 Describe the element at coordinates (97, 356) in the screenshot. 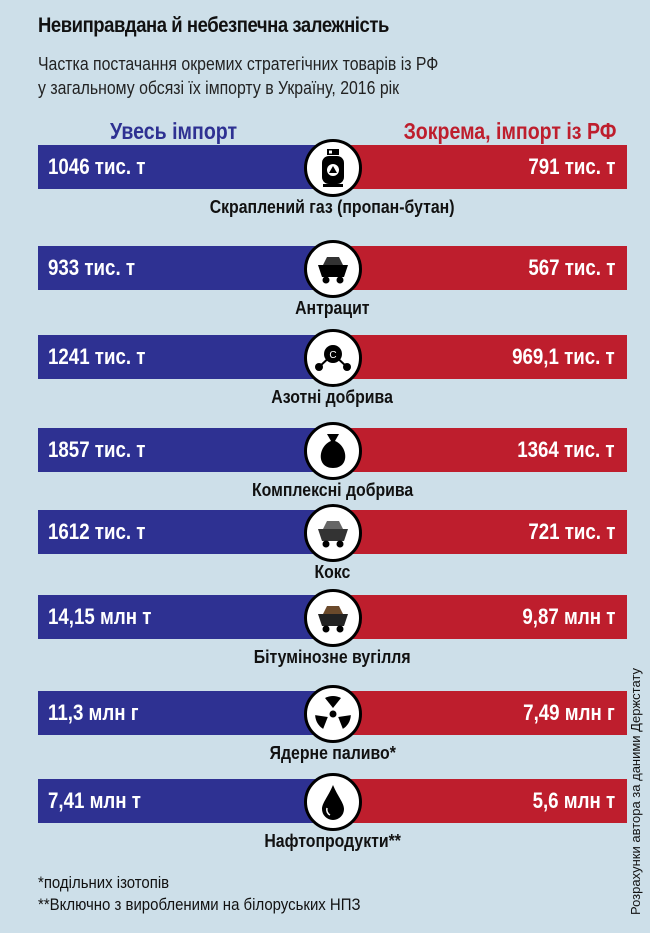

I see `total-import-value: 1241 тис. т` at that location.